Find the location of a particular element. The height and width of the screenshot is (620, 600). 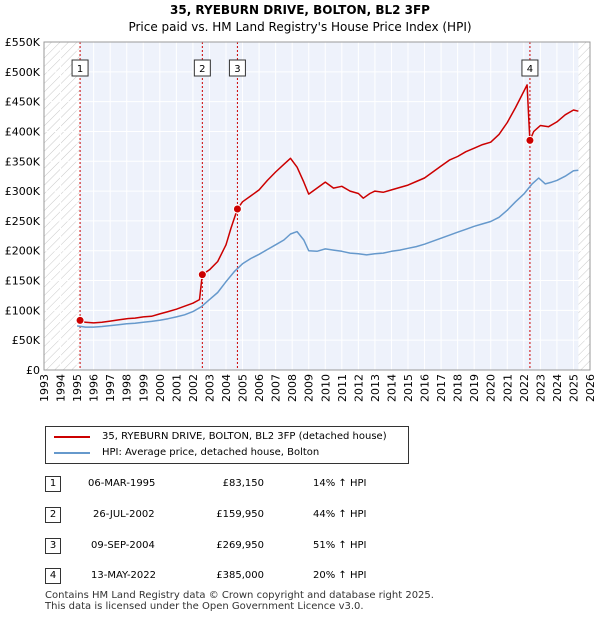

y-tick-label: £400K is located at coordinates (23, 131).